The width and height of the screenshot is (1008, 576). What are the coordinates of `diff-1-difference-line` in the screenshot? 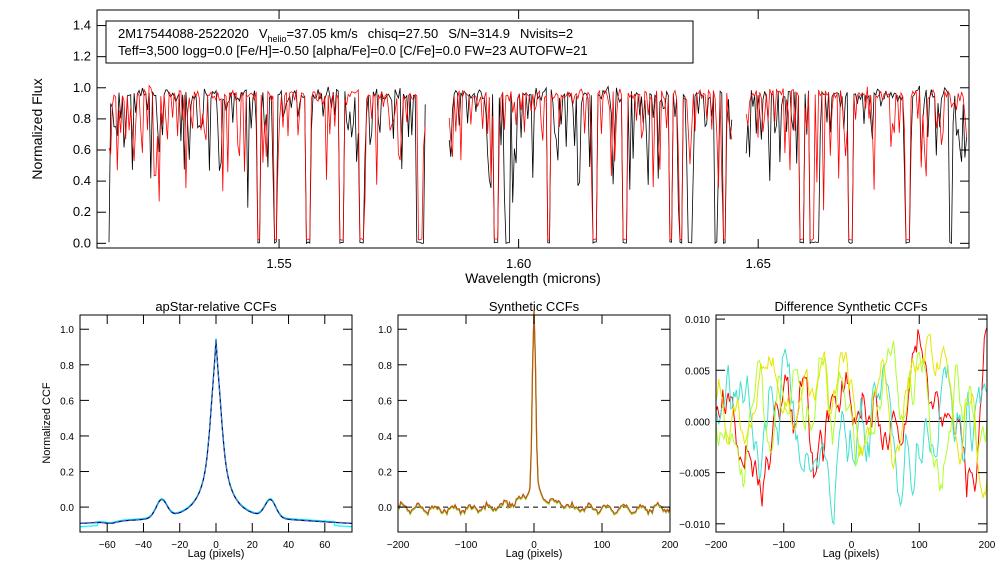 It's located at (851, 417).